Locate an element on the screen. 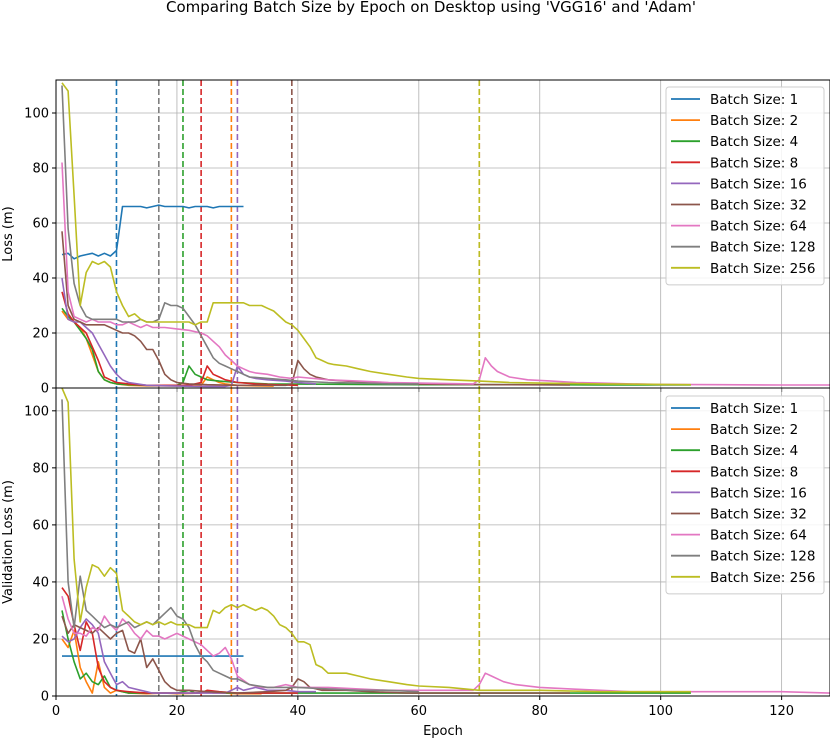 The width and height of the screenshot is (830, 739). x-tick-label: 100 is located at coordinates (660, 711).